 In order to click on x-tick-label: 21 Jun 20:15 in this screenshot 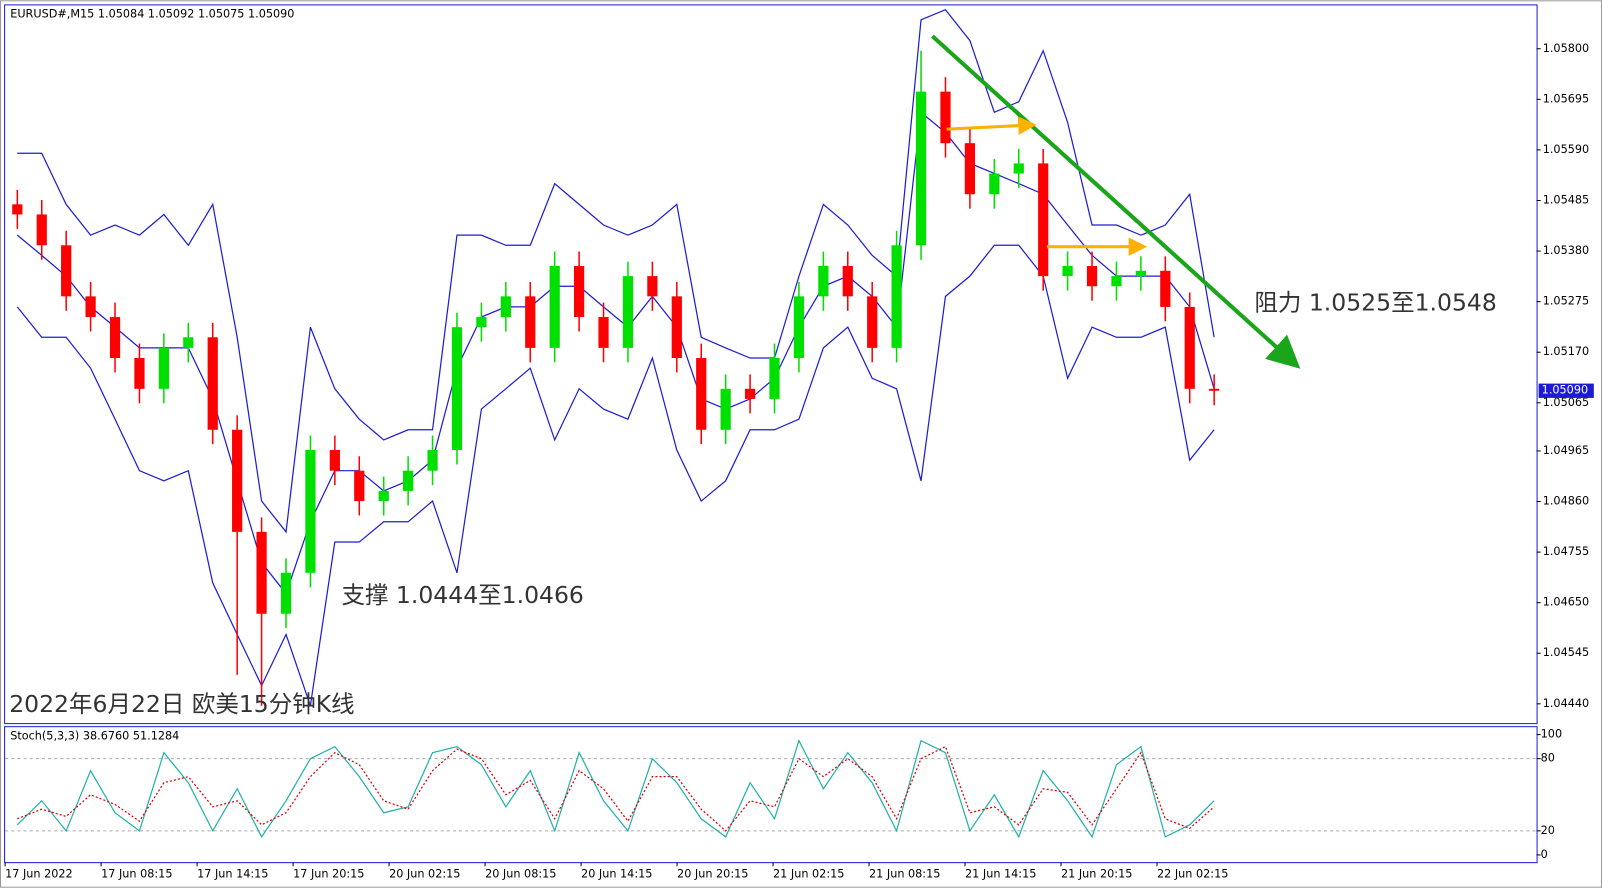, I will do `click(1096, 873)`.